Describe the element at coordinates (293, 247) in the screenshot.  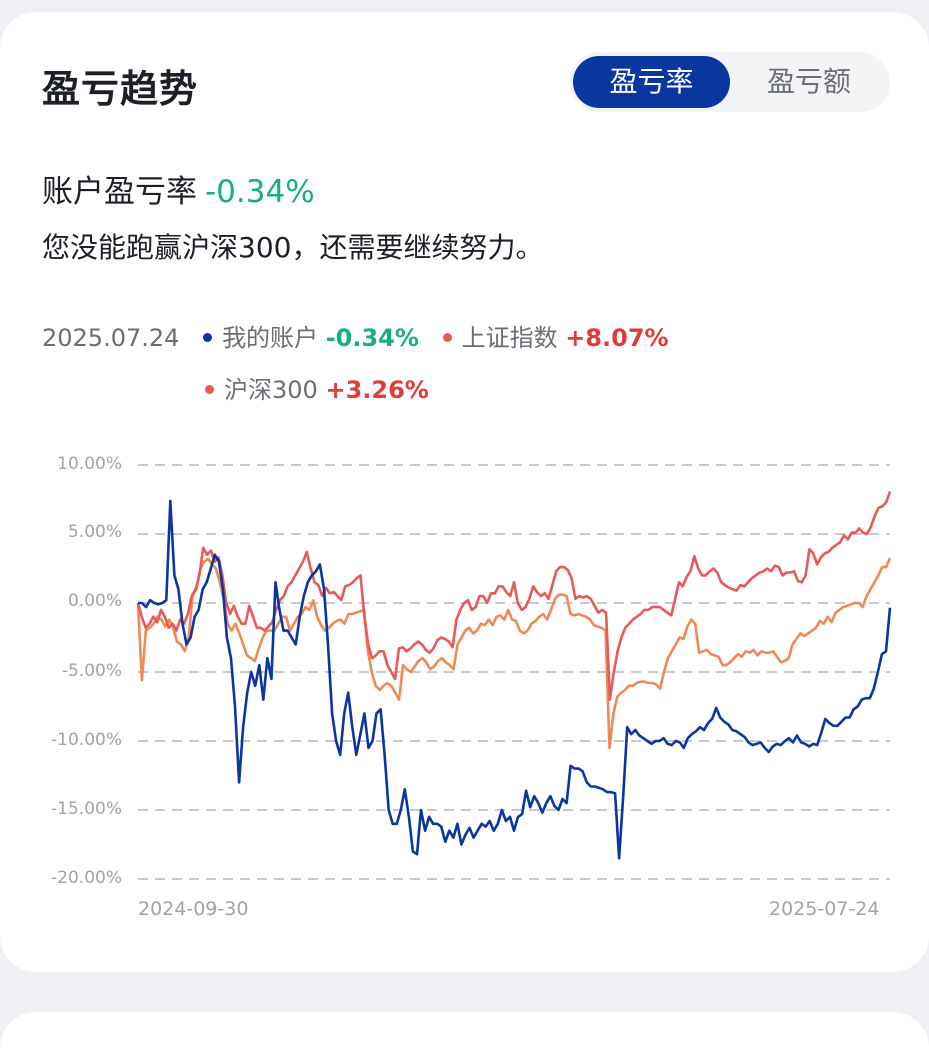
I see `performance-message: 您没能跑赢沪深300，还需要继续努力。` at that location.